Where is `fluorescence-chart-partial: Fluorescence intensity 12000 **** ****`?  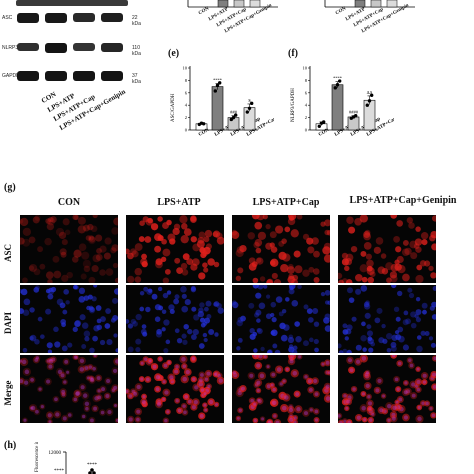 fluorescence-chart-partial: Fluorescence intensity 12000 **** **** is located at coordinates (66, 458).